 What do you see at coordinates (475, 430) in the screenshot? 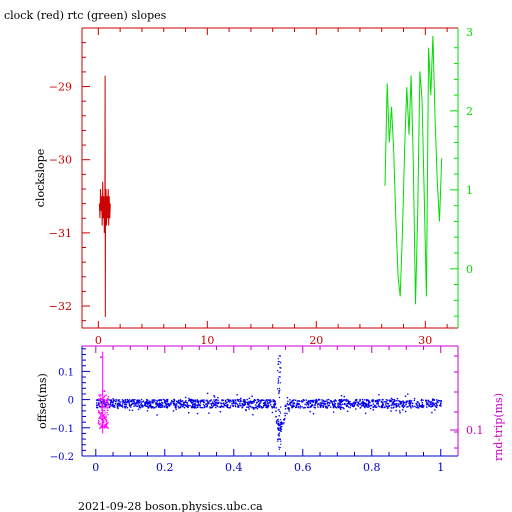
I see `bottom-y2-tick-label: 0.1` at bounding box center [475, 430].